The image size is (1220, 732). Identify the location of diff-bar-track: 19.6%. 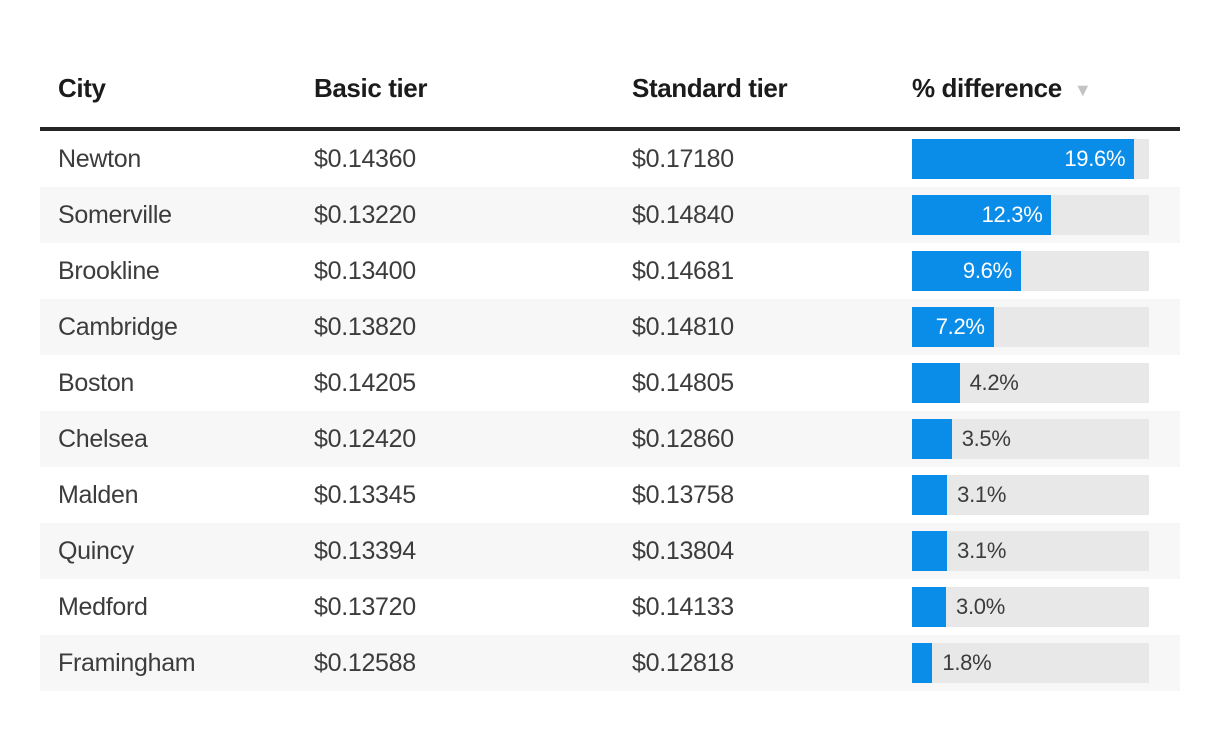
(1030, 159).